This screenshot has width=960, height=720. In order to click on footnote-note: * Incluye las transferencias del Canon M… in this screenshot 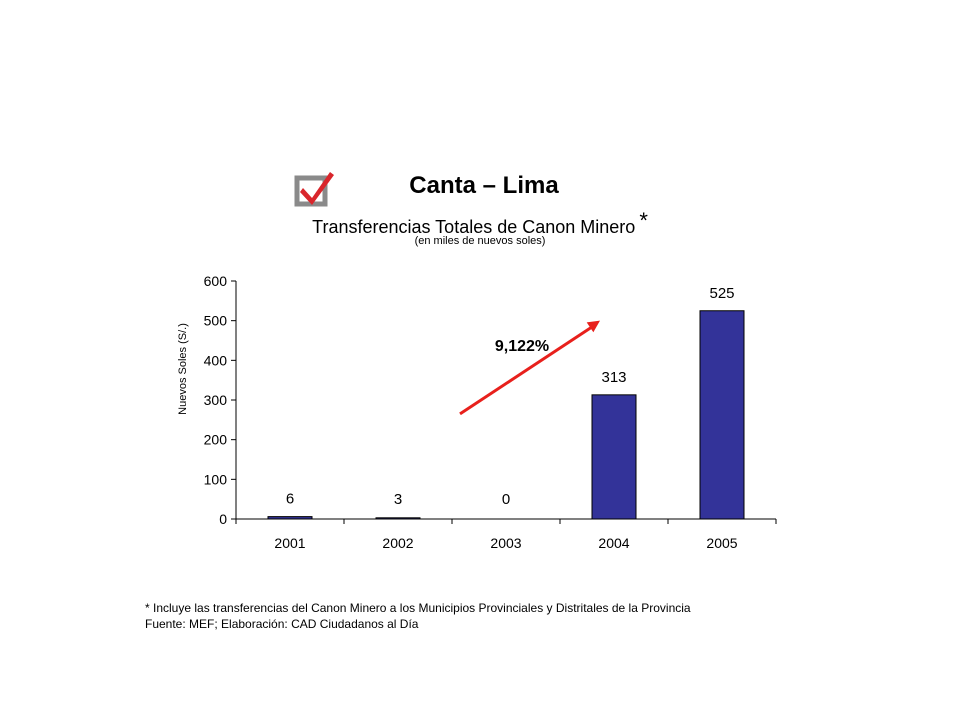, I will do `click(418, 608)`.